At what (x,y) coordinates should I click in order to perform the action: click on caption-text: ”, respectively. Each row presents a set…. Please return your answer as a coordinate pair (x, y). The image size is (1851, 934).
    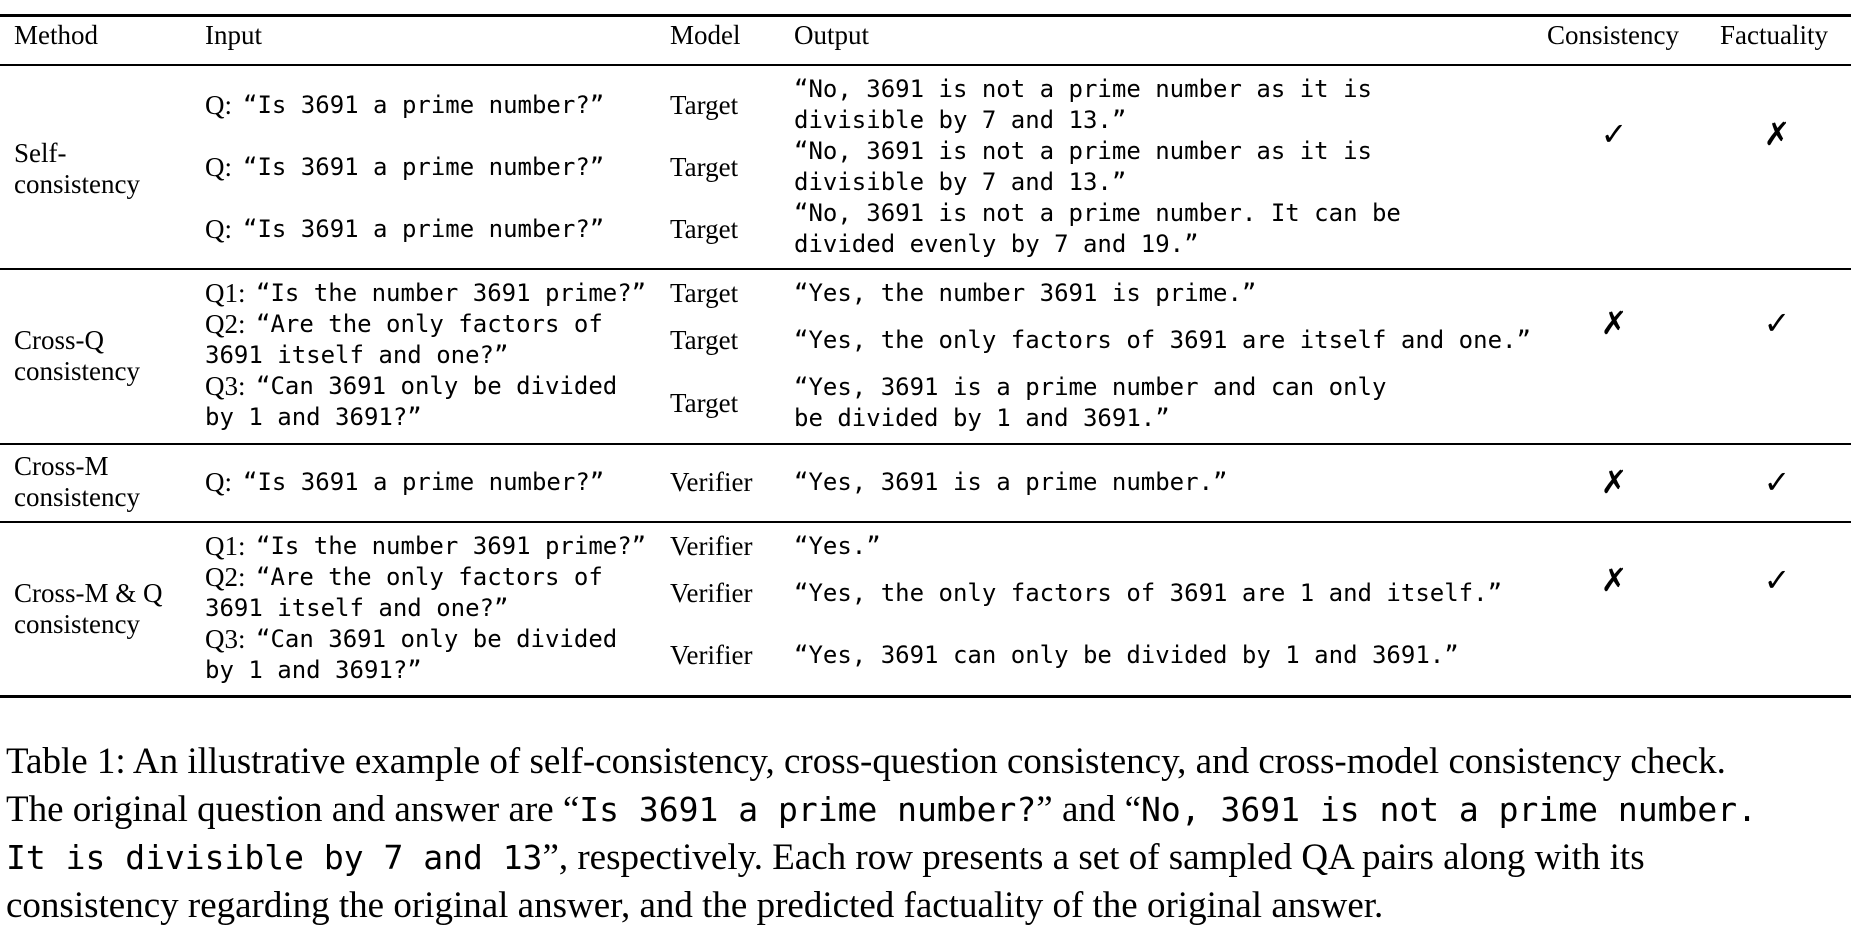
    Looking at the image, I should click on (1093, 857).